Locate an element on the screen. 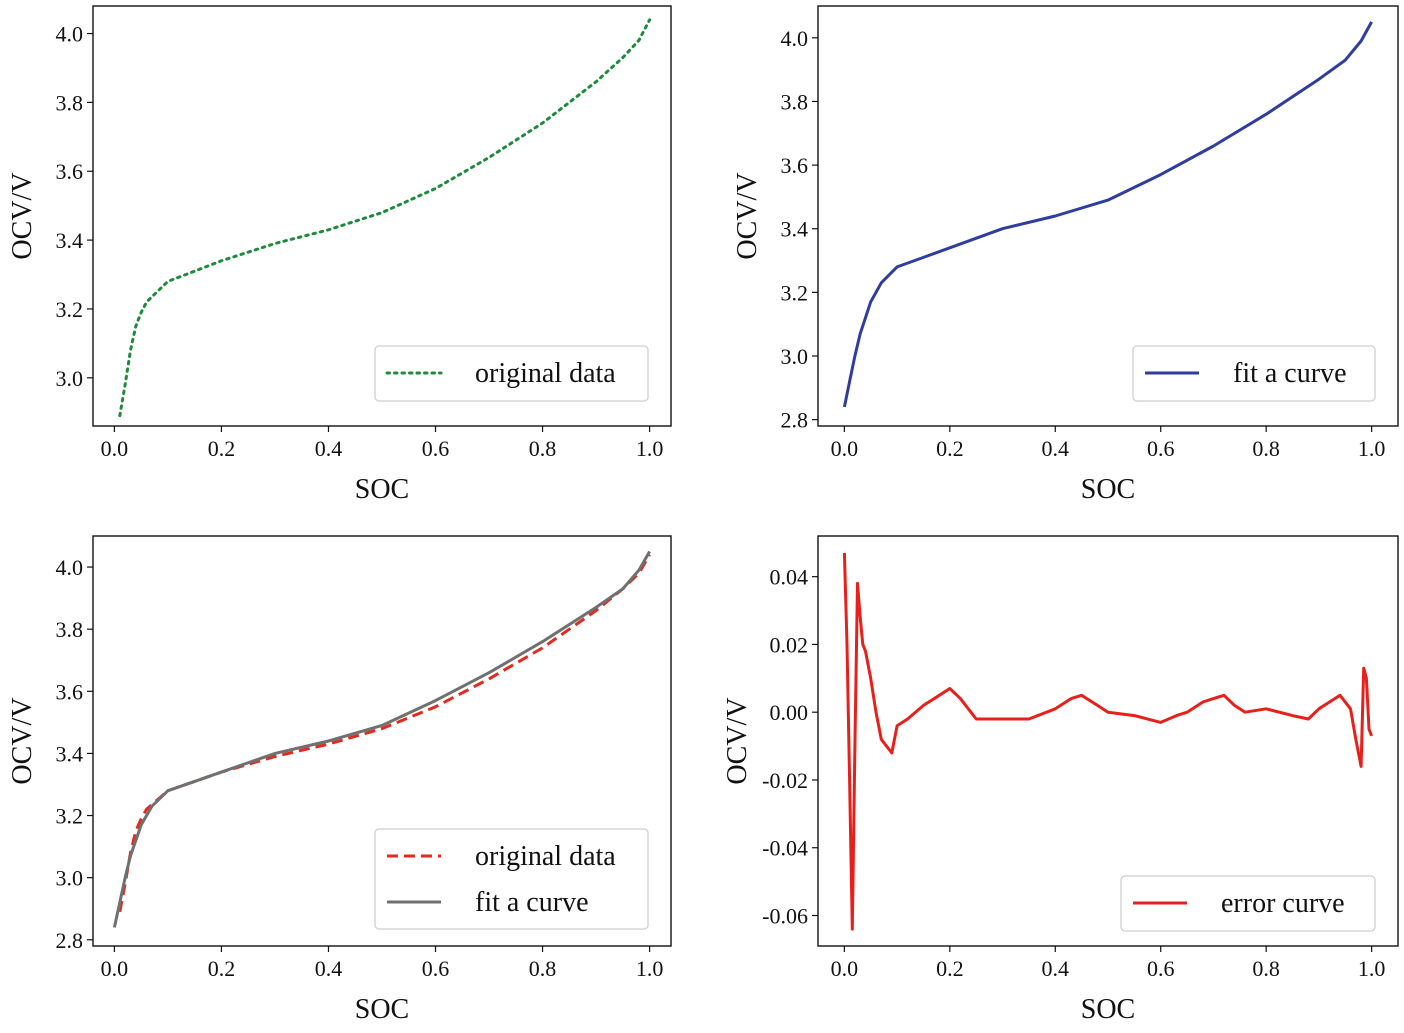 Image resolution: width=1404 pixels, height=1033 pixels. y-tick-label: 0.00 is located at coordinates (789, 712).